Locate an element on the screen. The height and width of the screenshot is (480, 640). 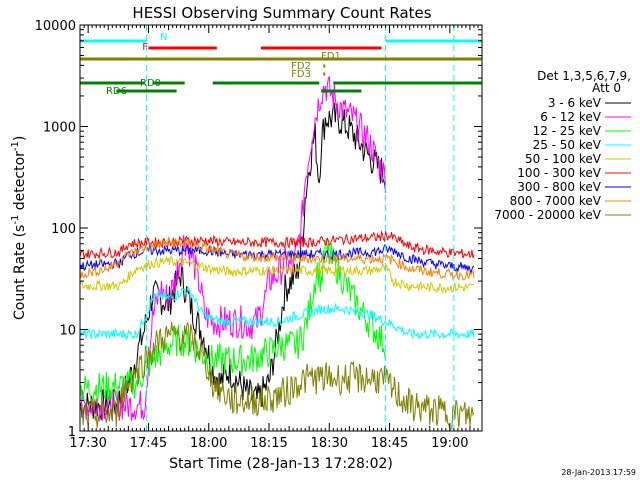
footer-timestamp: 28-Jan-2013 17:59 is located at coordinates (598, 472).